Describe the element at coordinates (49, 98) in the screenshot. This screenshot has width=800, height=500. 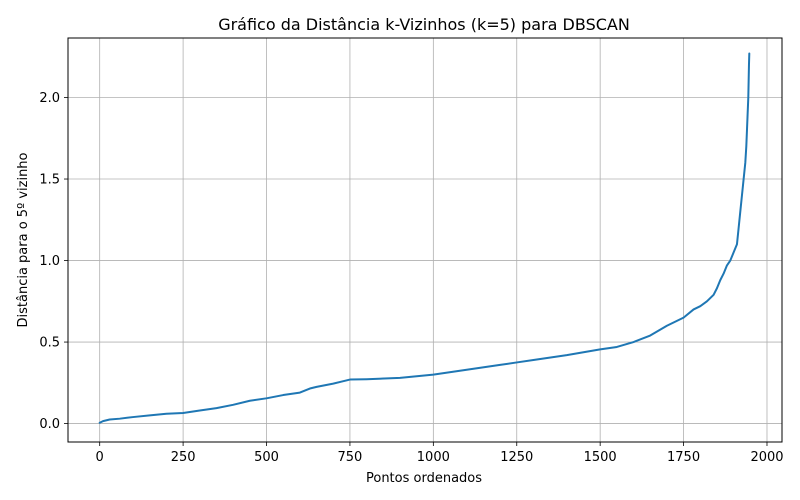
I see `y-tick-label: 2.0` at that location.